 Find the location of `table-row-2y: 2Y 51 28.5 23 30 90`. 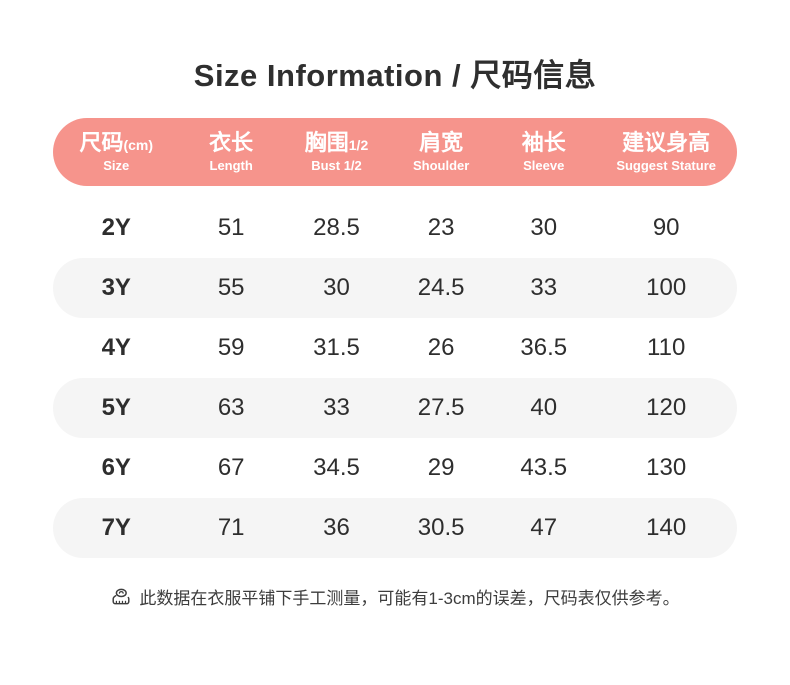

table-row-2y: 2Y 51 28.5 23 30 90 is located at coordinates (395, 228).